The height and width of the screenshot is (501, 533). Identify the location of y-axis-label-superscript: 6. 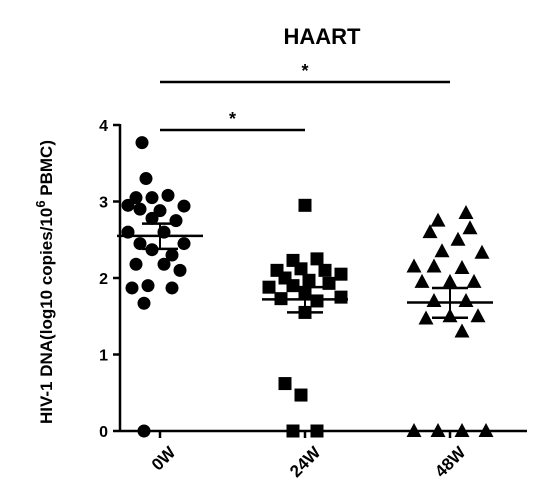
(40, 203).